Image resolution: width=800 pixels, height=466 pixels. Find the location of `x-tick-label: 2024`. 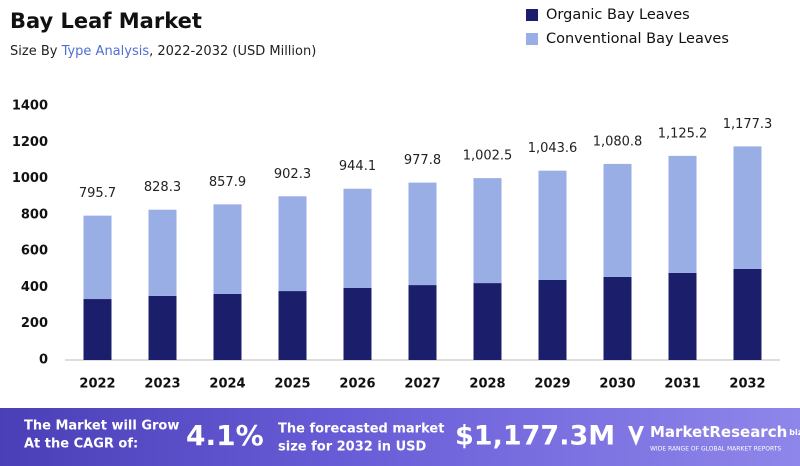

x-tick-label: 2024 is located at coordinates (227, 384).